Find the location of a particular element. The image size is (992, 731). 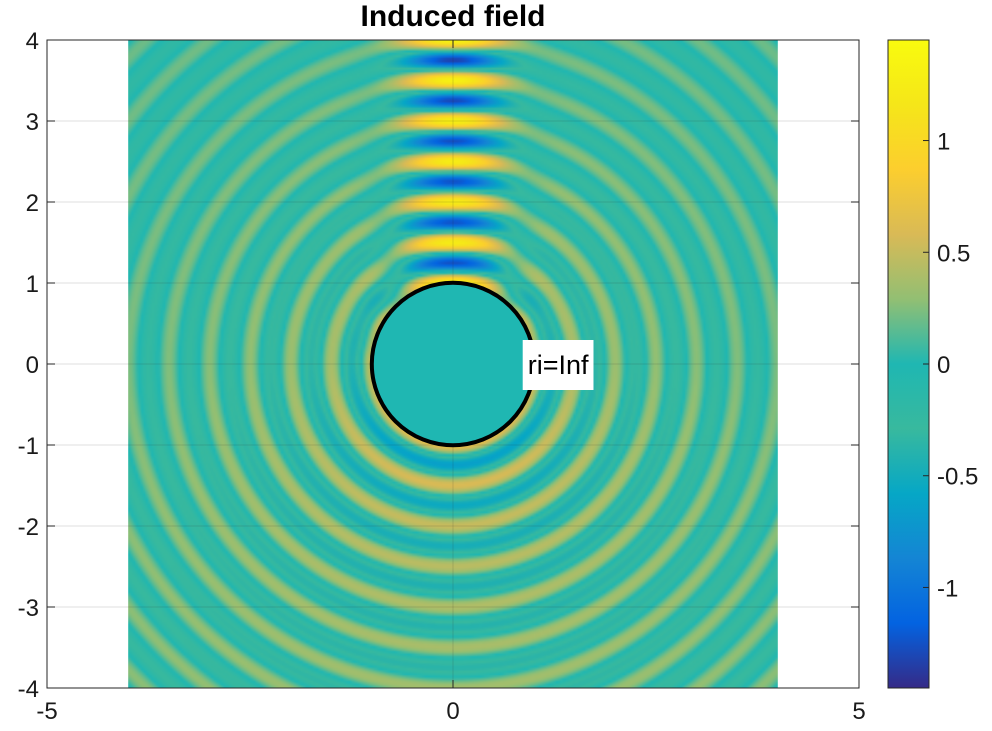

y-tick-label: 4 is located at coordinates (32, 41).